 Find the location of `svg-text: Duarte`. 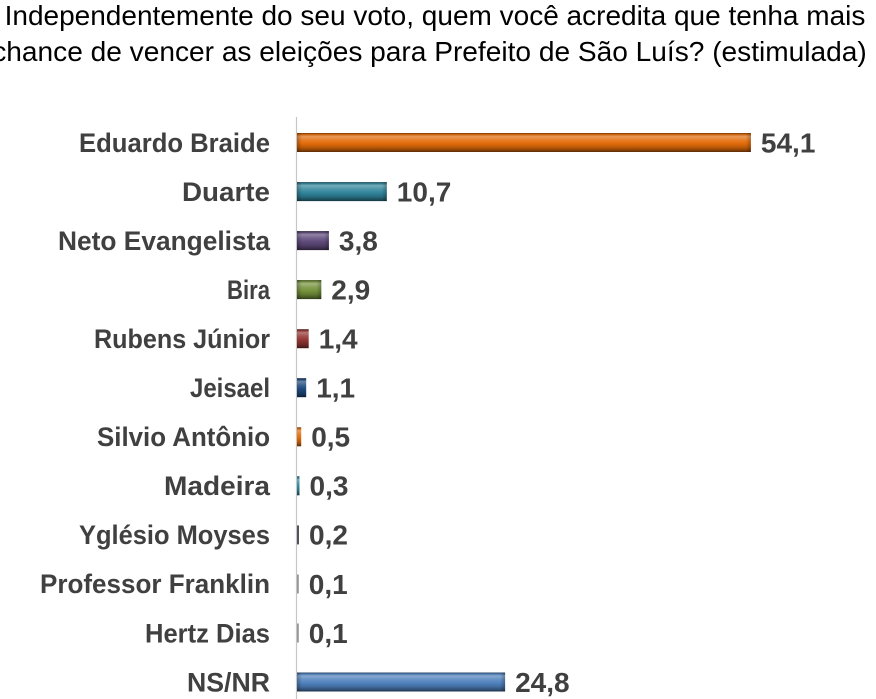

svg-text: Duarte is located at coordinates (226, 192).